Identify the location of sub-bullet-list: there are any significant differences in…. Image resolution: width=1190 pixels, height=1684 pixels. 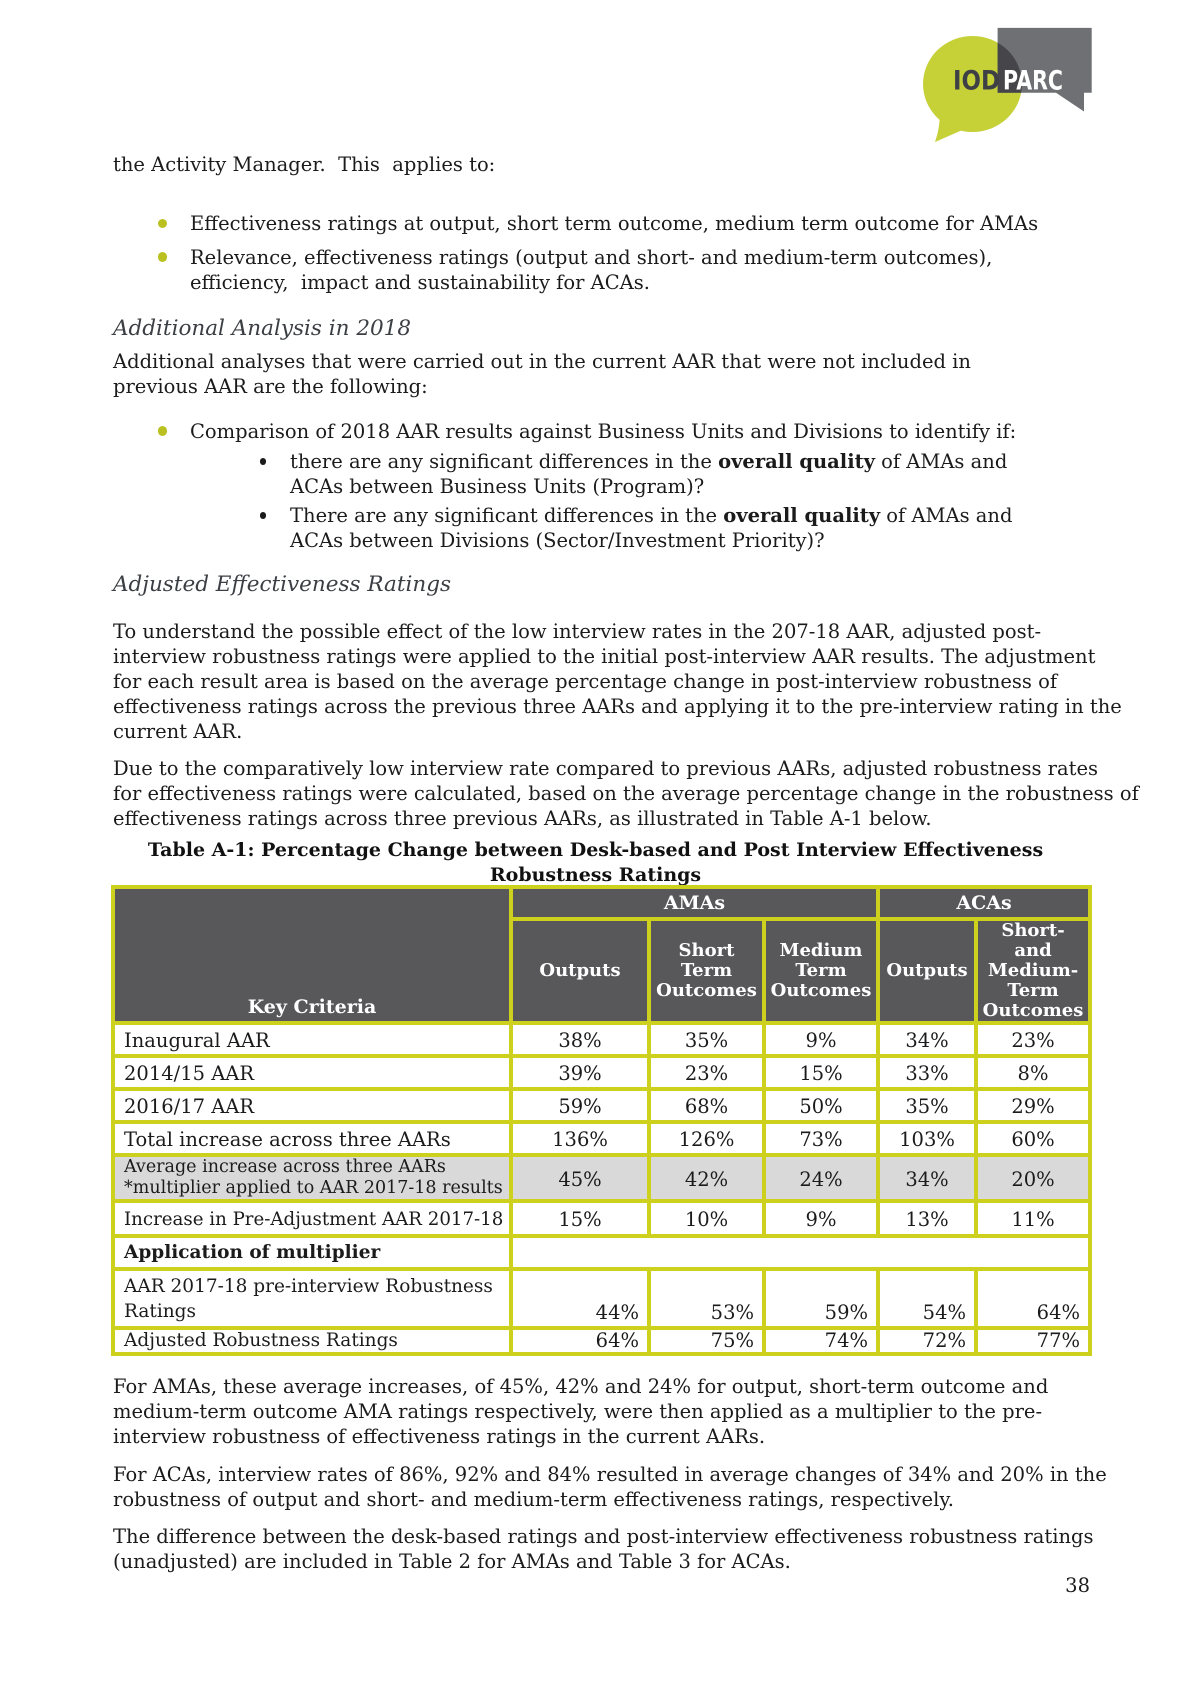
(562, 501).